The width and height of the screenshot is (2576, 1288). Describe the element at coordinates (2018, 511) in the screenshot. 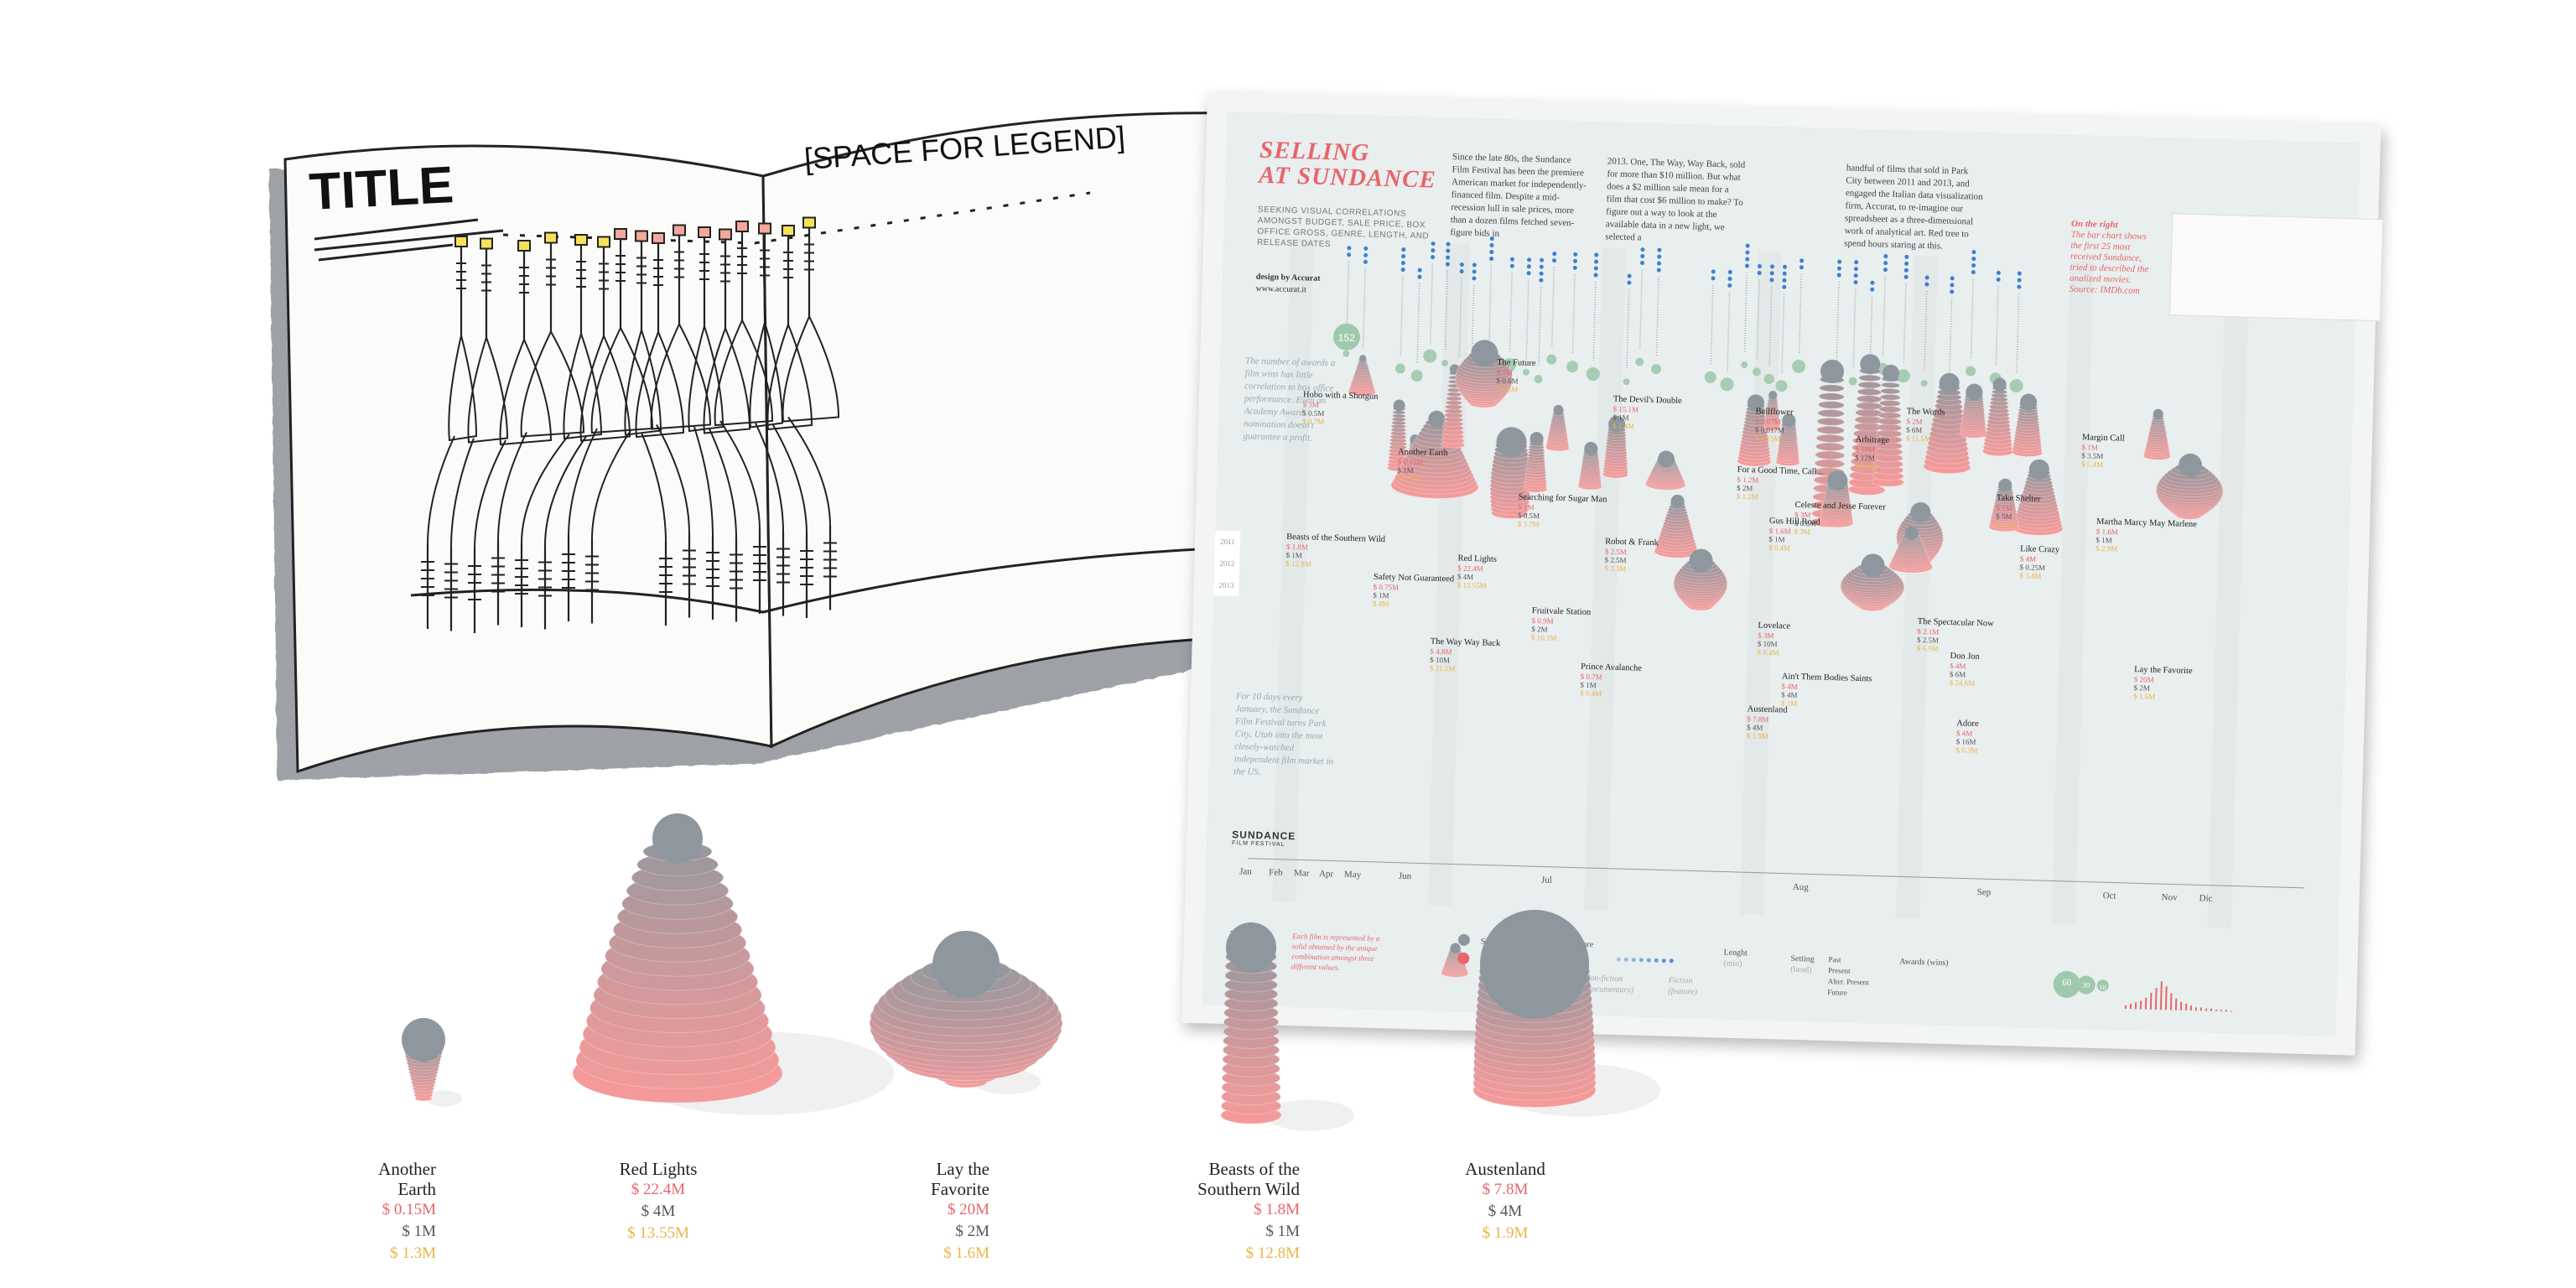

I see `poster-film-take-shelter: Take Shelter $ 1M $ 5M $ 1.7M` at that location.